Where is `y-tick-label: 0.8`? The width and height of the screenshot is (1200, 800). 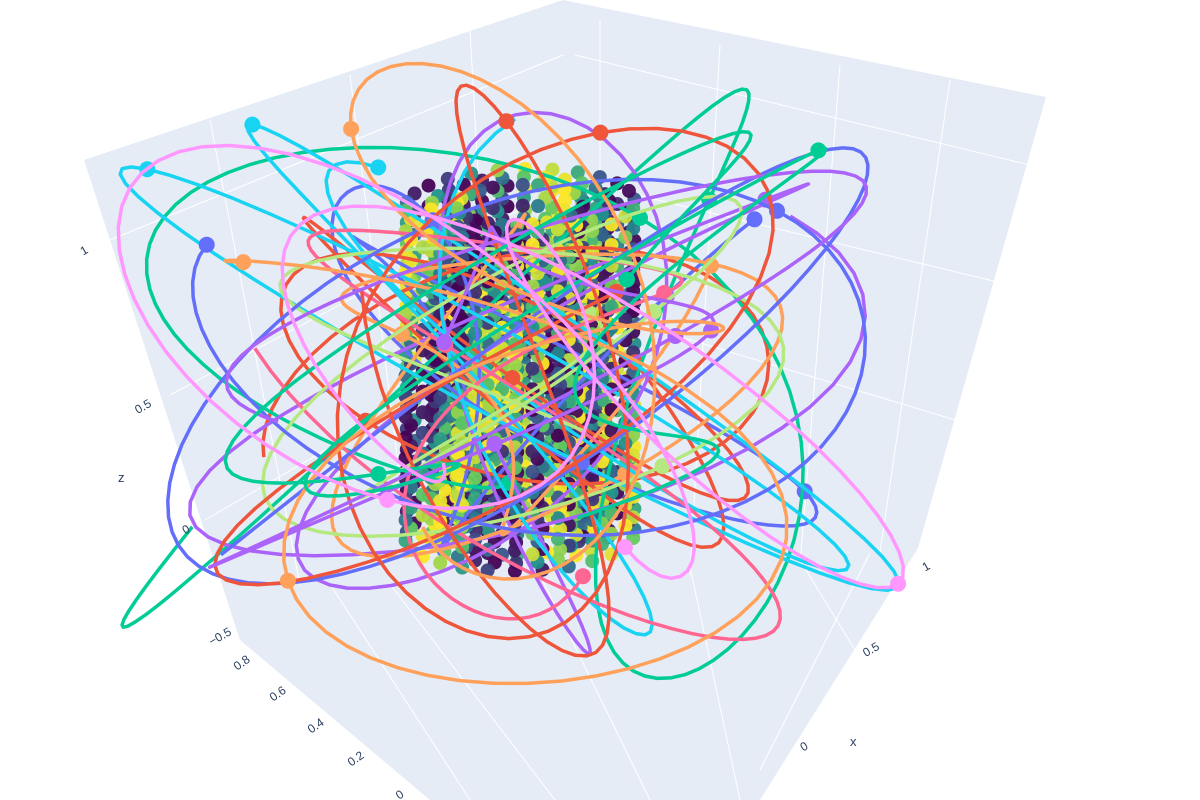 y-tick-label: 0.8 is located at coordinates (242, 662).